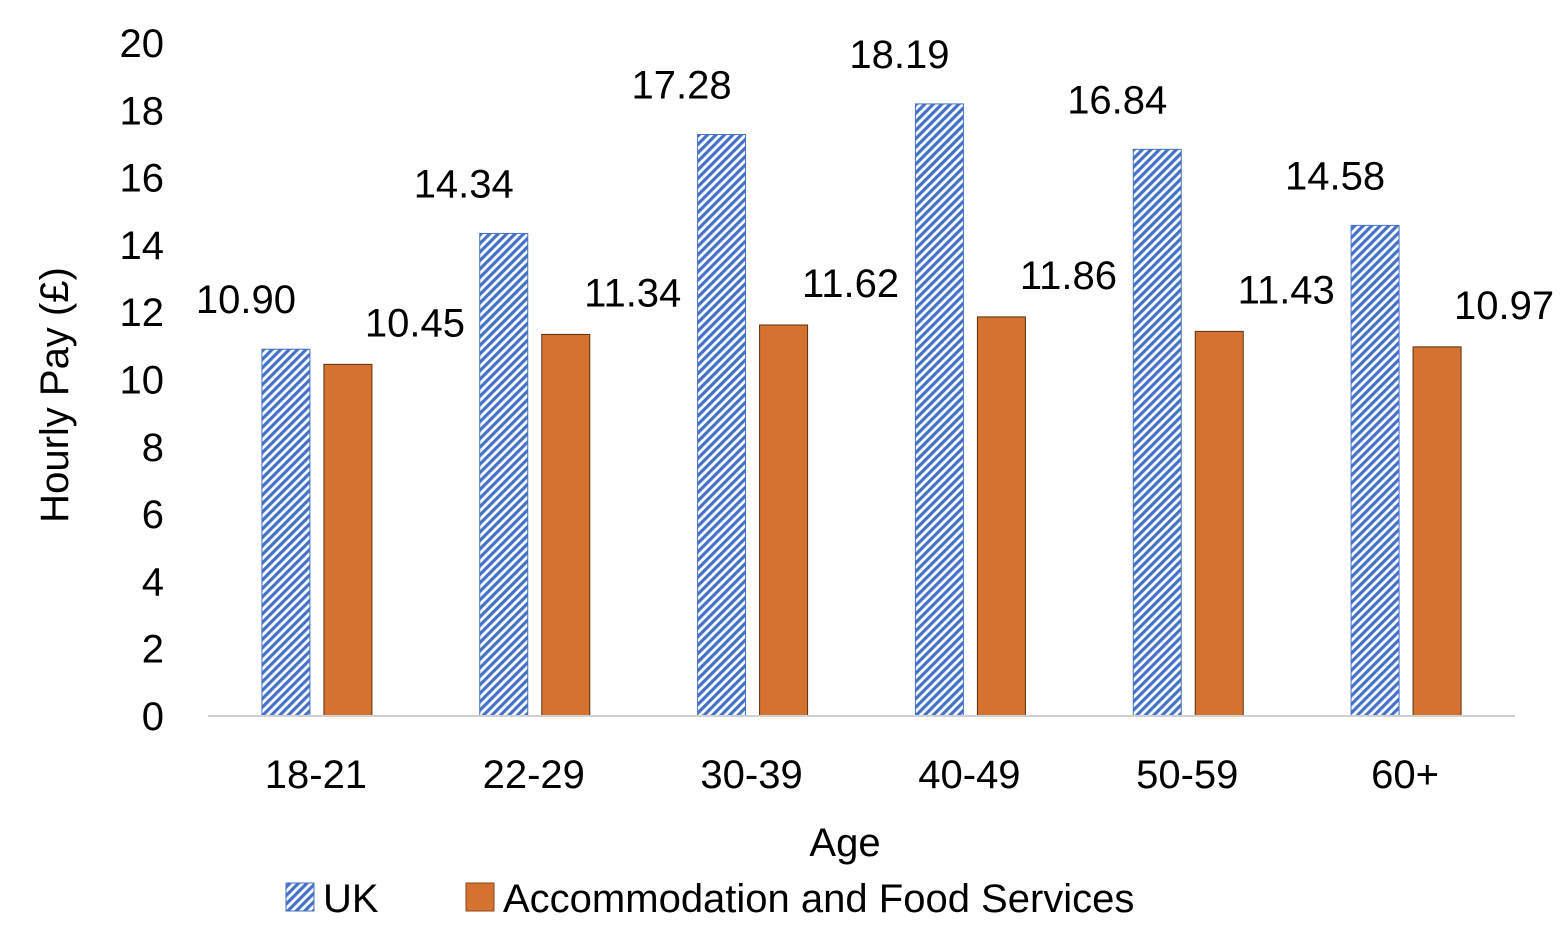 The height and width of the screenshot is (942, 1560). I want to click on x-tick-label: 18-21, so click(316, 775).